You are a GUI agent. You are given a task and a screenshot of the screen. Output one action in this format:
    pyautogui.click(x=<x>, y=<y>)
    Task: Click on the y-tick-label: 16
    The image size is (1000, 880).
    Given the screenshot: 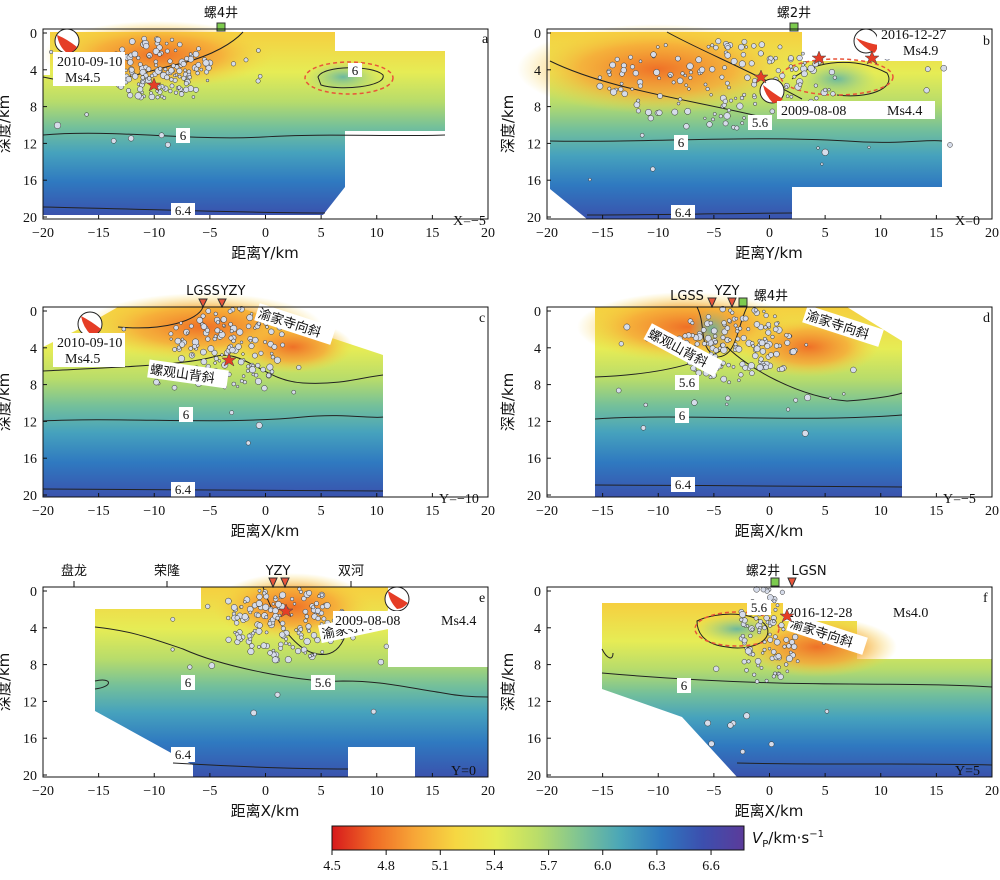 What is the action you would take?
    pyautogui.click(x=30, y=739)
    